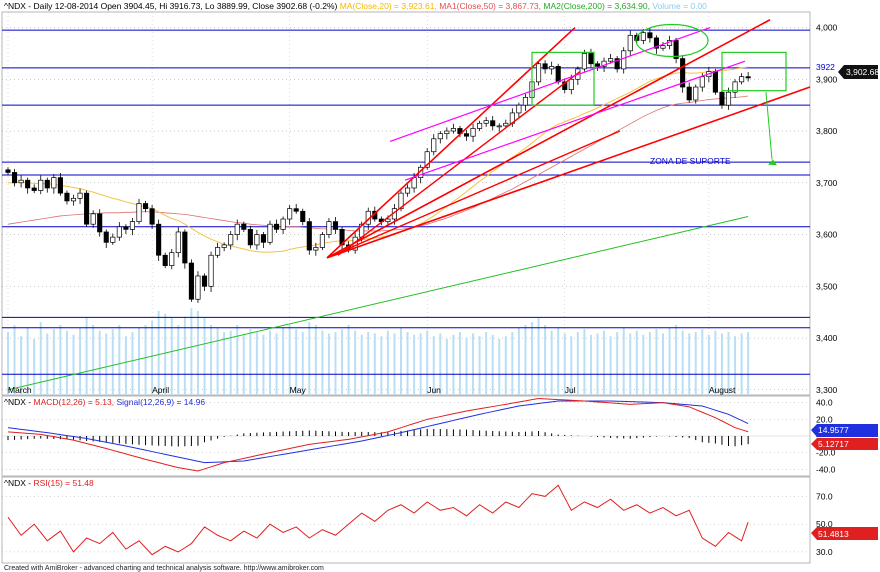 The height and width of the screenshot is (572, 880). Describe the element at coordinates (824, 552) in the screenshot. I see `rsi-tick-label: 30.0` at that location.